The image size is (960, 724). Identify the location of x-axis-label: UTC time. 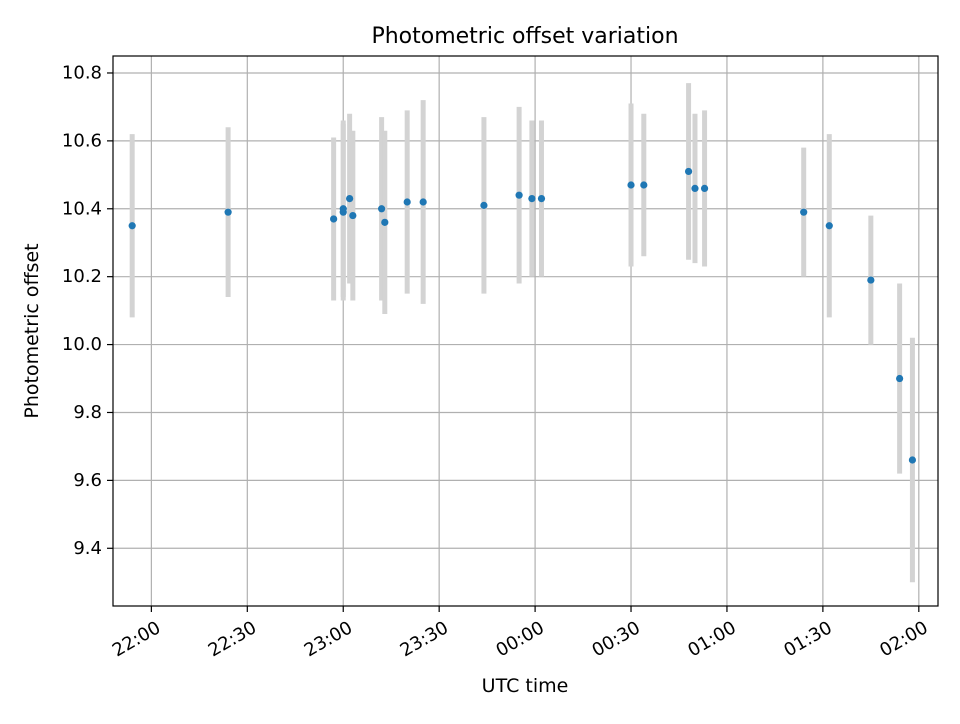
(525, 686).